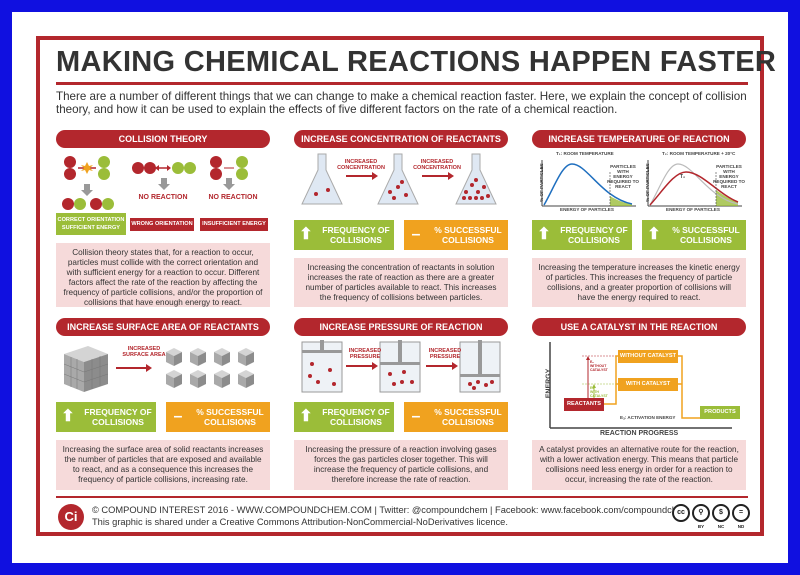 This screenshot has width=800, height=575. What do you see at coordinates (639, 327) in the screenshot?
I see `catalyst-header: USE A CATALYST IN THE REACTION` at bounding box center [639, 327].